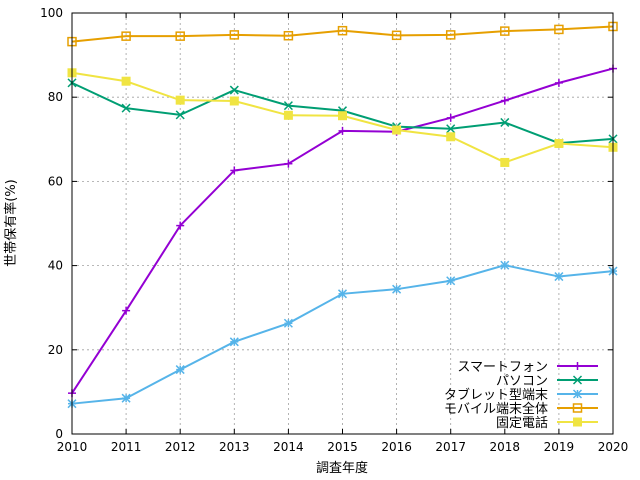 This screenshot has width=640, height=480. What do you see at coordinates (55, 97) in the screenshot?
I see `y-tick-label: 80` at bounding box center [55, 97].